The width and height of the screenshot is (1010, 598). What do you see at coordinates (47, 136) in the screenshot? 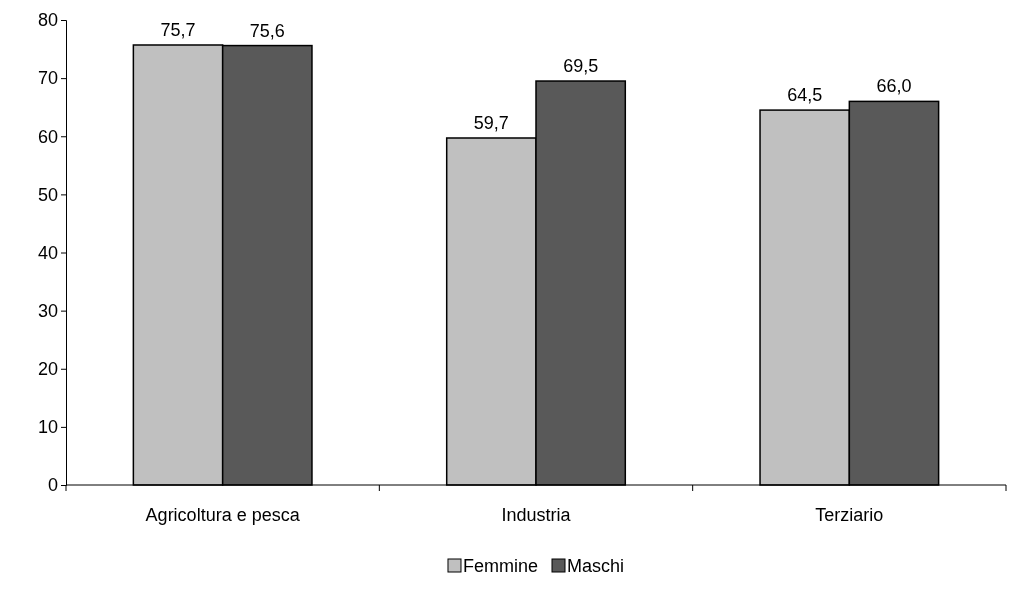
I see `y-tick-label: 60` at bounding box center [47, 136].